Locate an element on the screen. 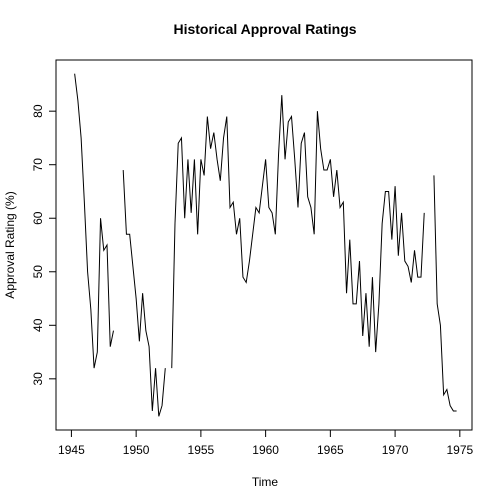 This screenshot has height=504, width=504. x-tick-label: 1945 is located at coordinates (71, 450).